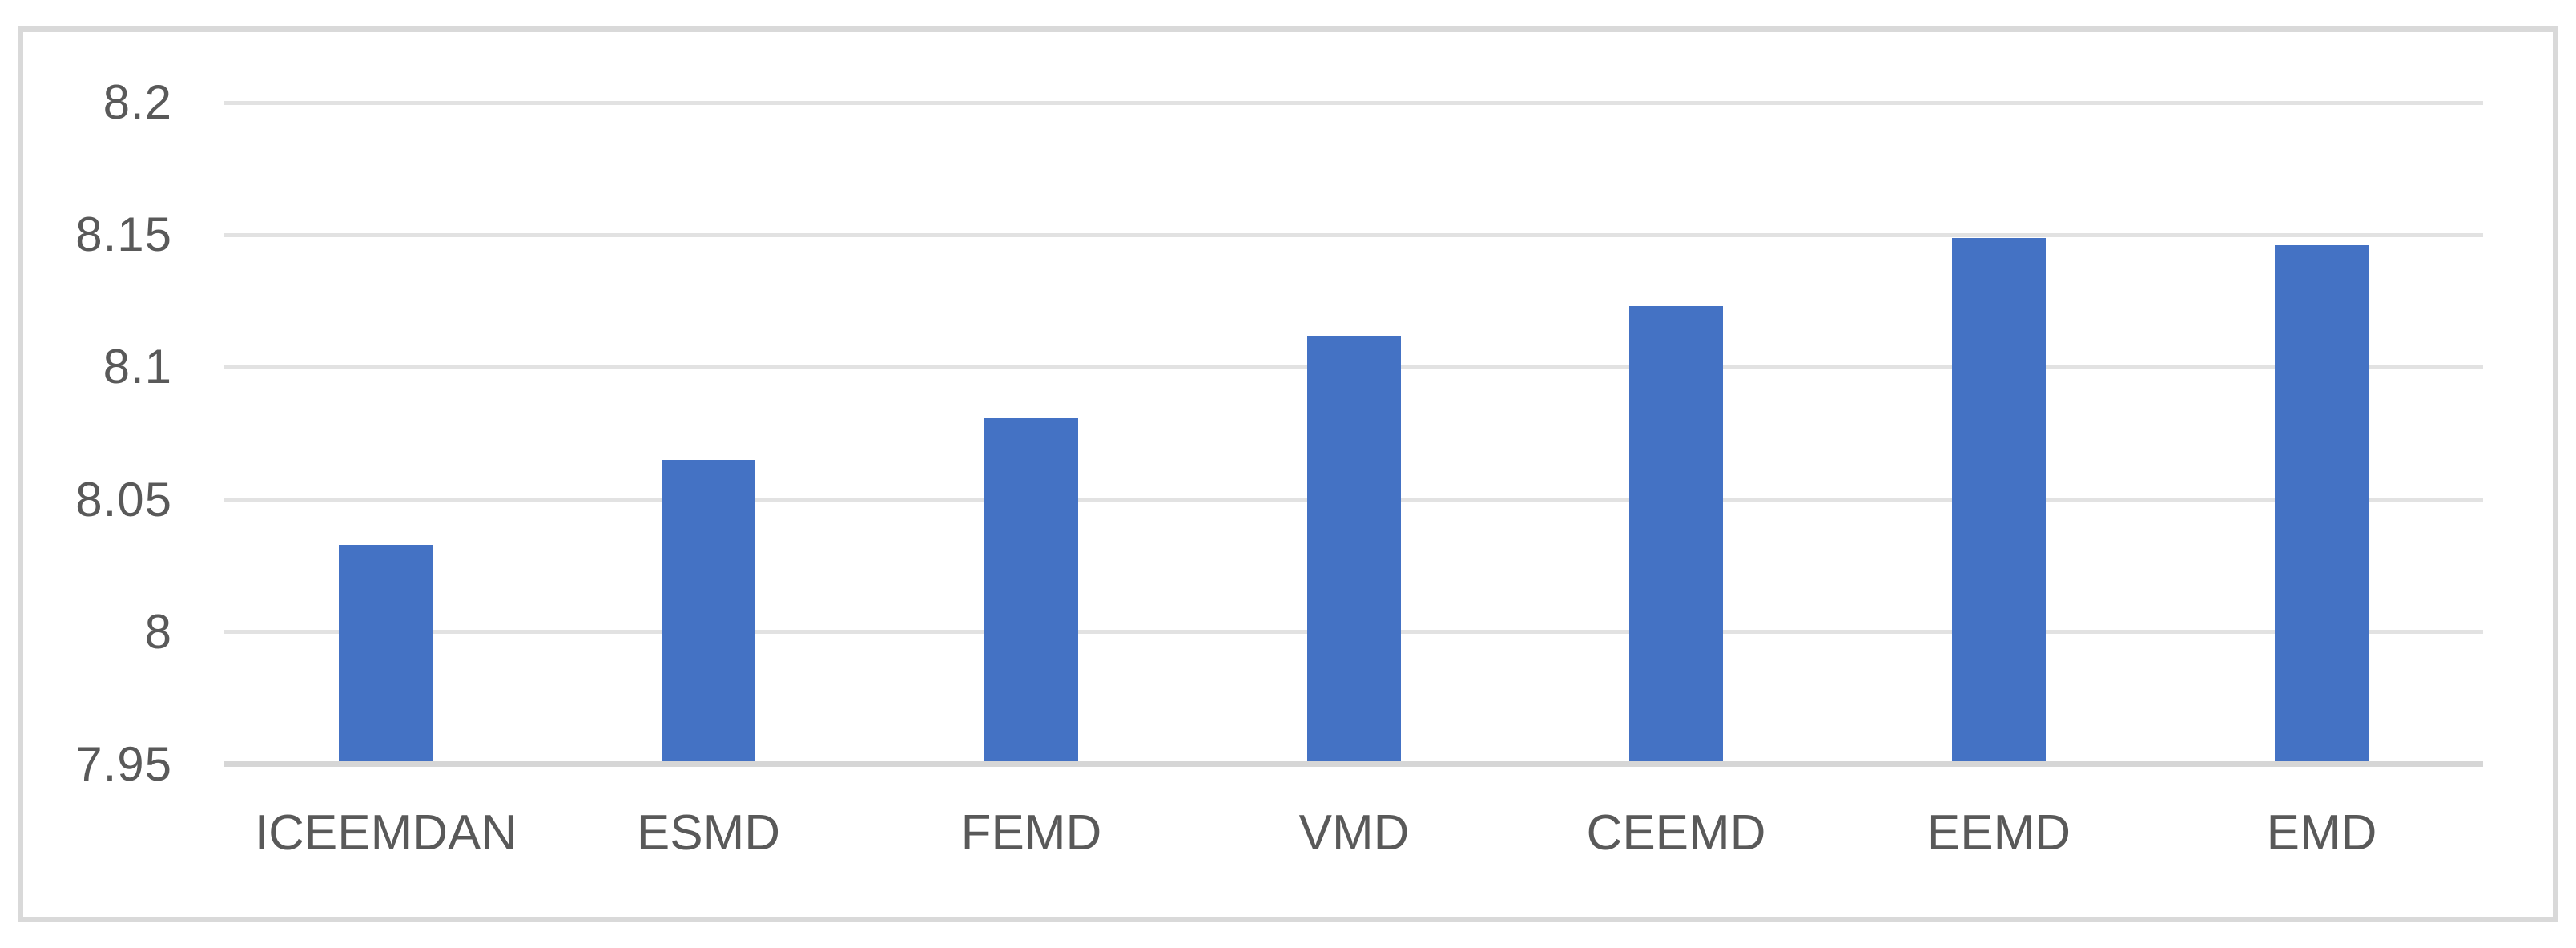  Describe the element at coordinates (124, 234) in the screenshot. I see `y-axis-tick-label: 8.15` at that location.